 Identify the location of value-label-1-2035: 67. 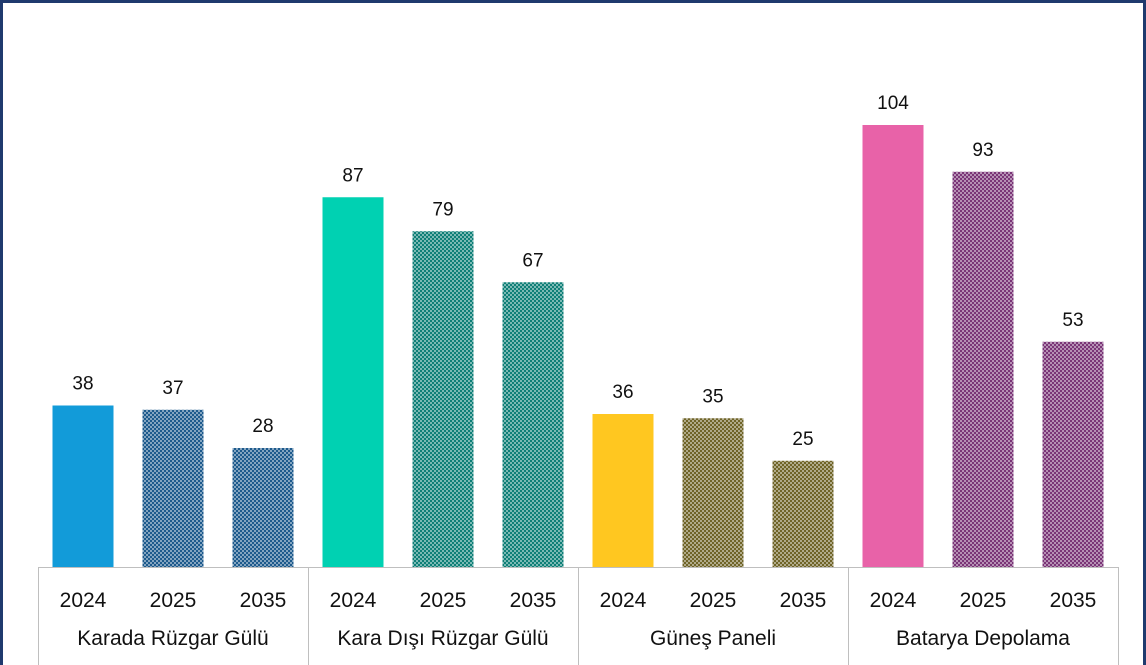
(532, 260).